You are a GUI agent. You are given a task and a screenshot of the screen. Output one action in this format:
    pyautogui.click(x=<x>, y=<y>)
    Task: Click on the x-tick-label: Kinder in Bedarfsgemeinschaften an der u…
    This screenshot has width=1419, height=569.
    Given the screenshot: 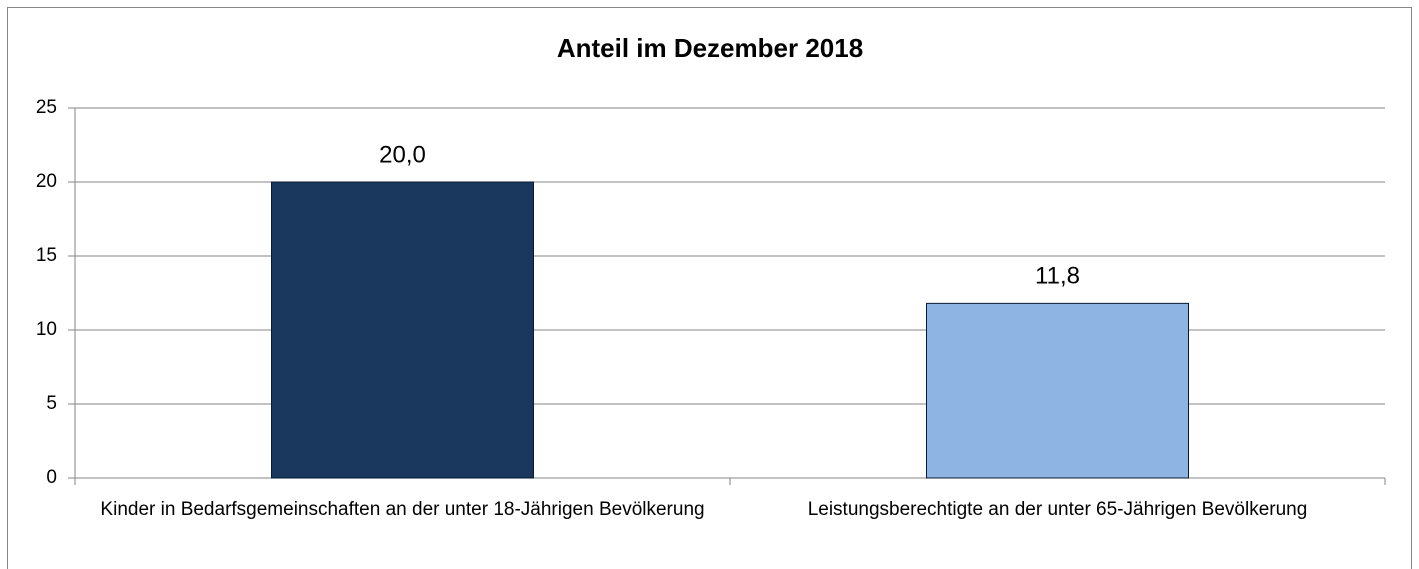 What is the action you would take?
    pyautogui.click(x=402, y=509)
    